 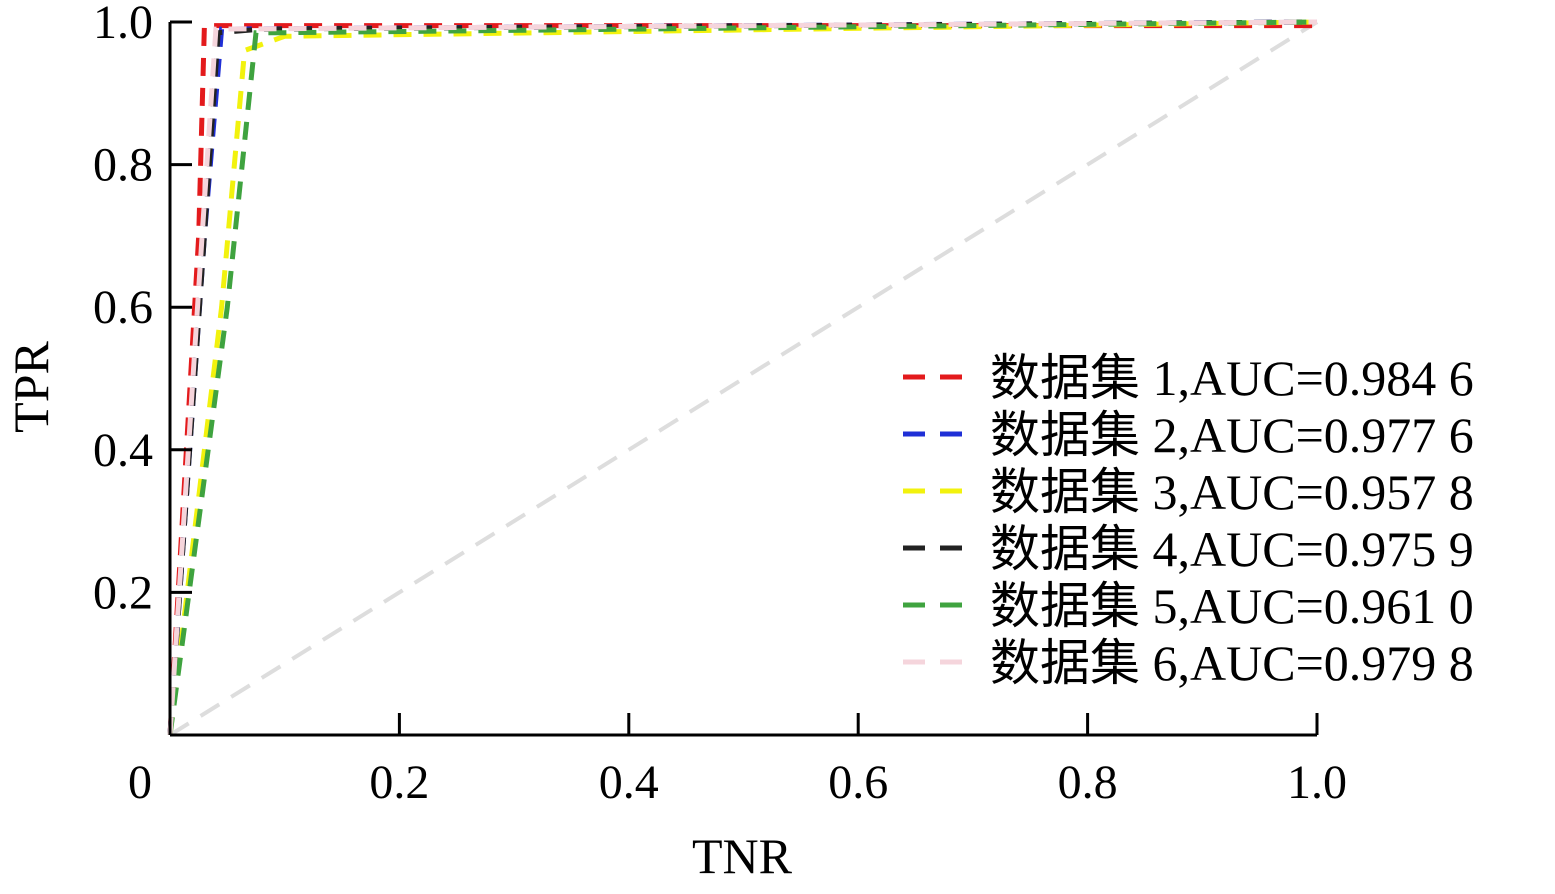 I want to click on y-tick-label: 0.8, so click(x=123, y=165).